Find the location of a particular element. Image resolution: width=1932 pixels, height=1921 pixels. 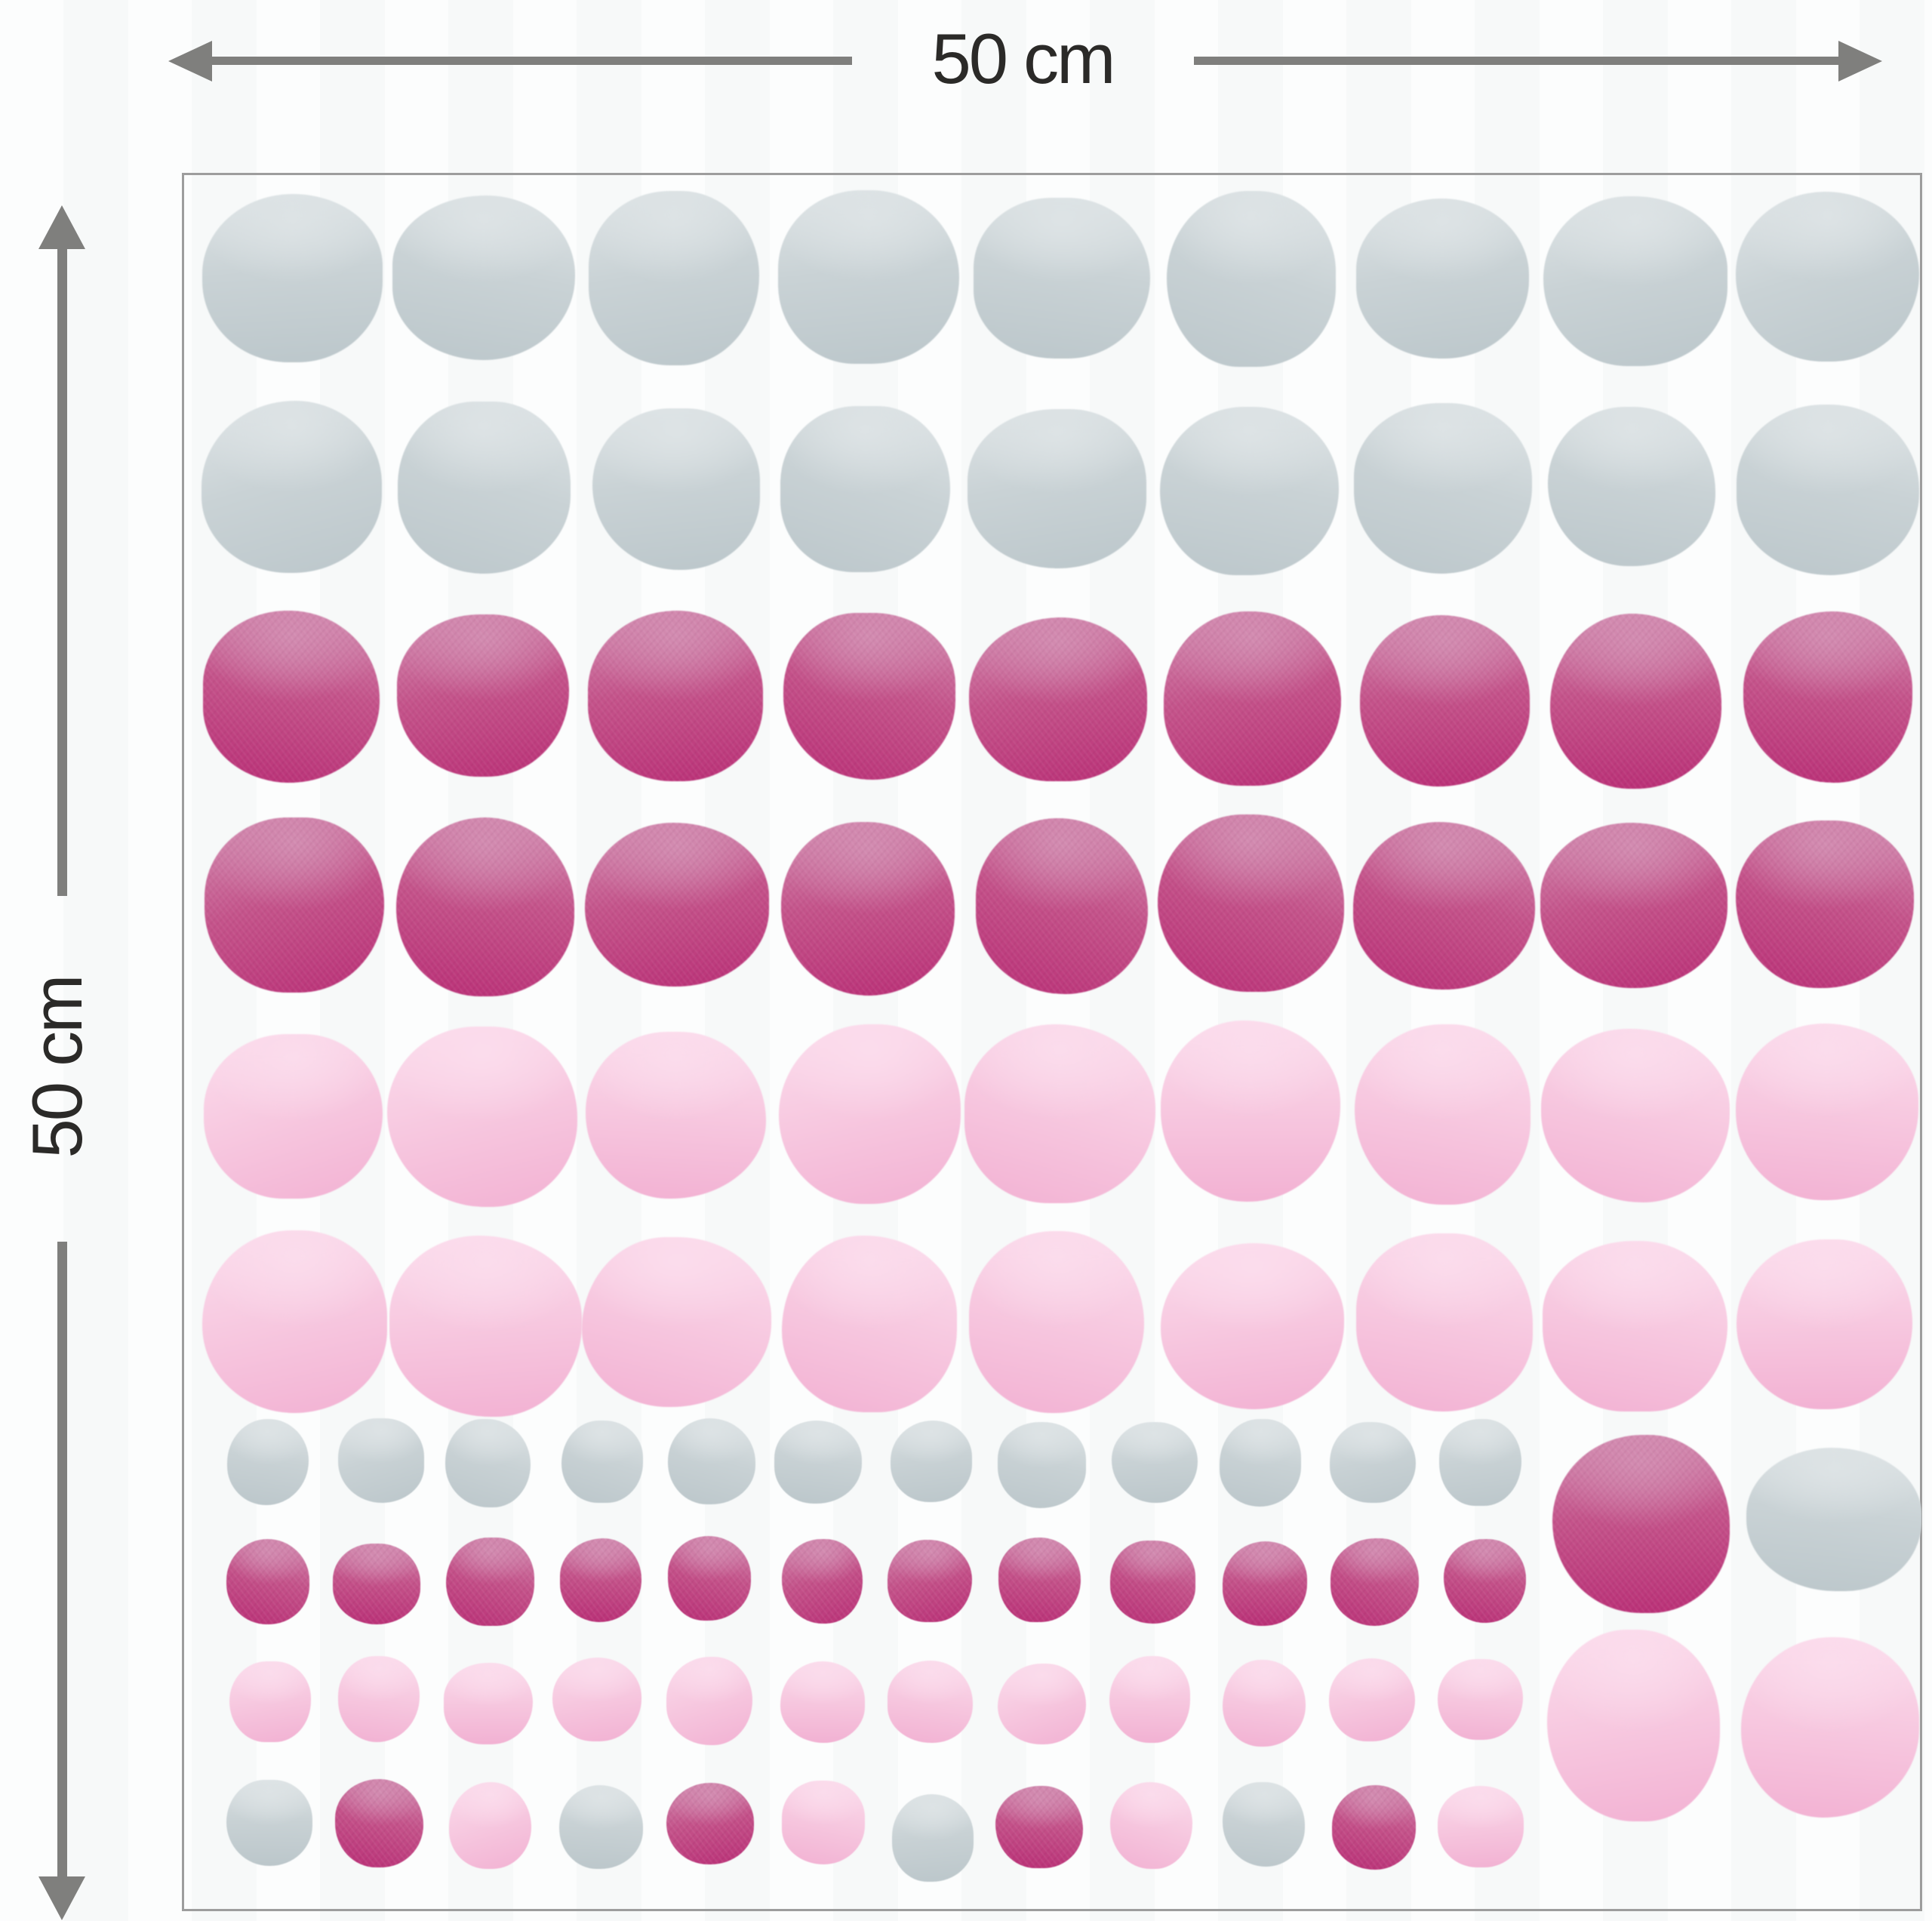

arrow-down-head-icon is located at coordinates (61, 1898).